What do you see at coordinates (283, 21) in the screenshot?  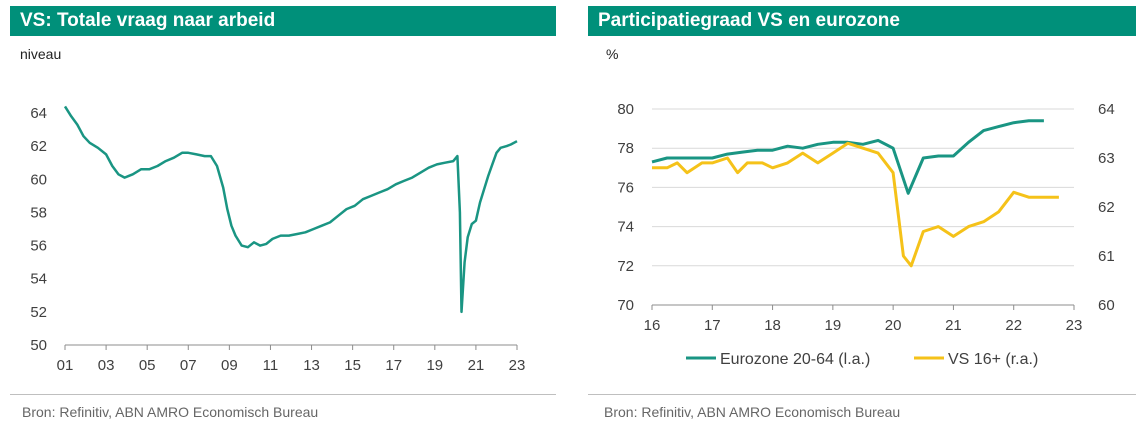 I see `left-chart-title: VS: Totale vraag naar arbeid` at bounding box center [283, 21].